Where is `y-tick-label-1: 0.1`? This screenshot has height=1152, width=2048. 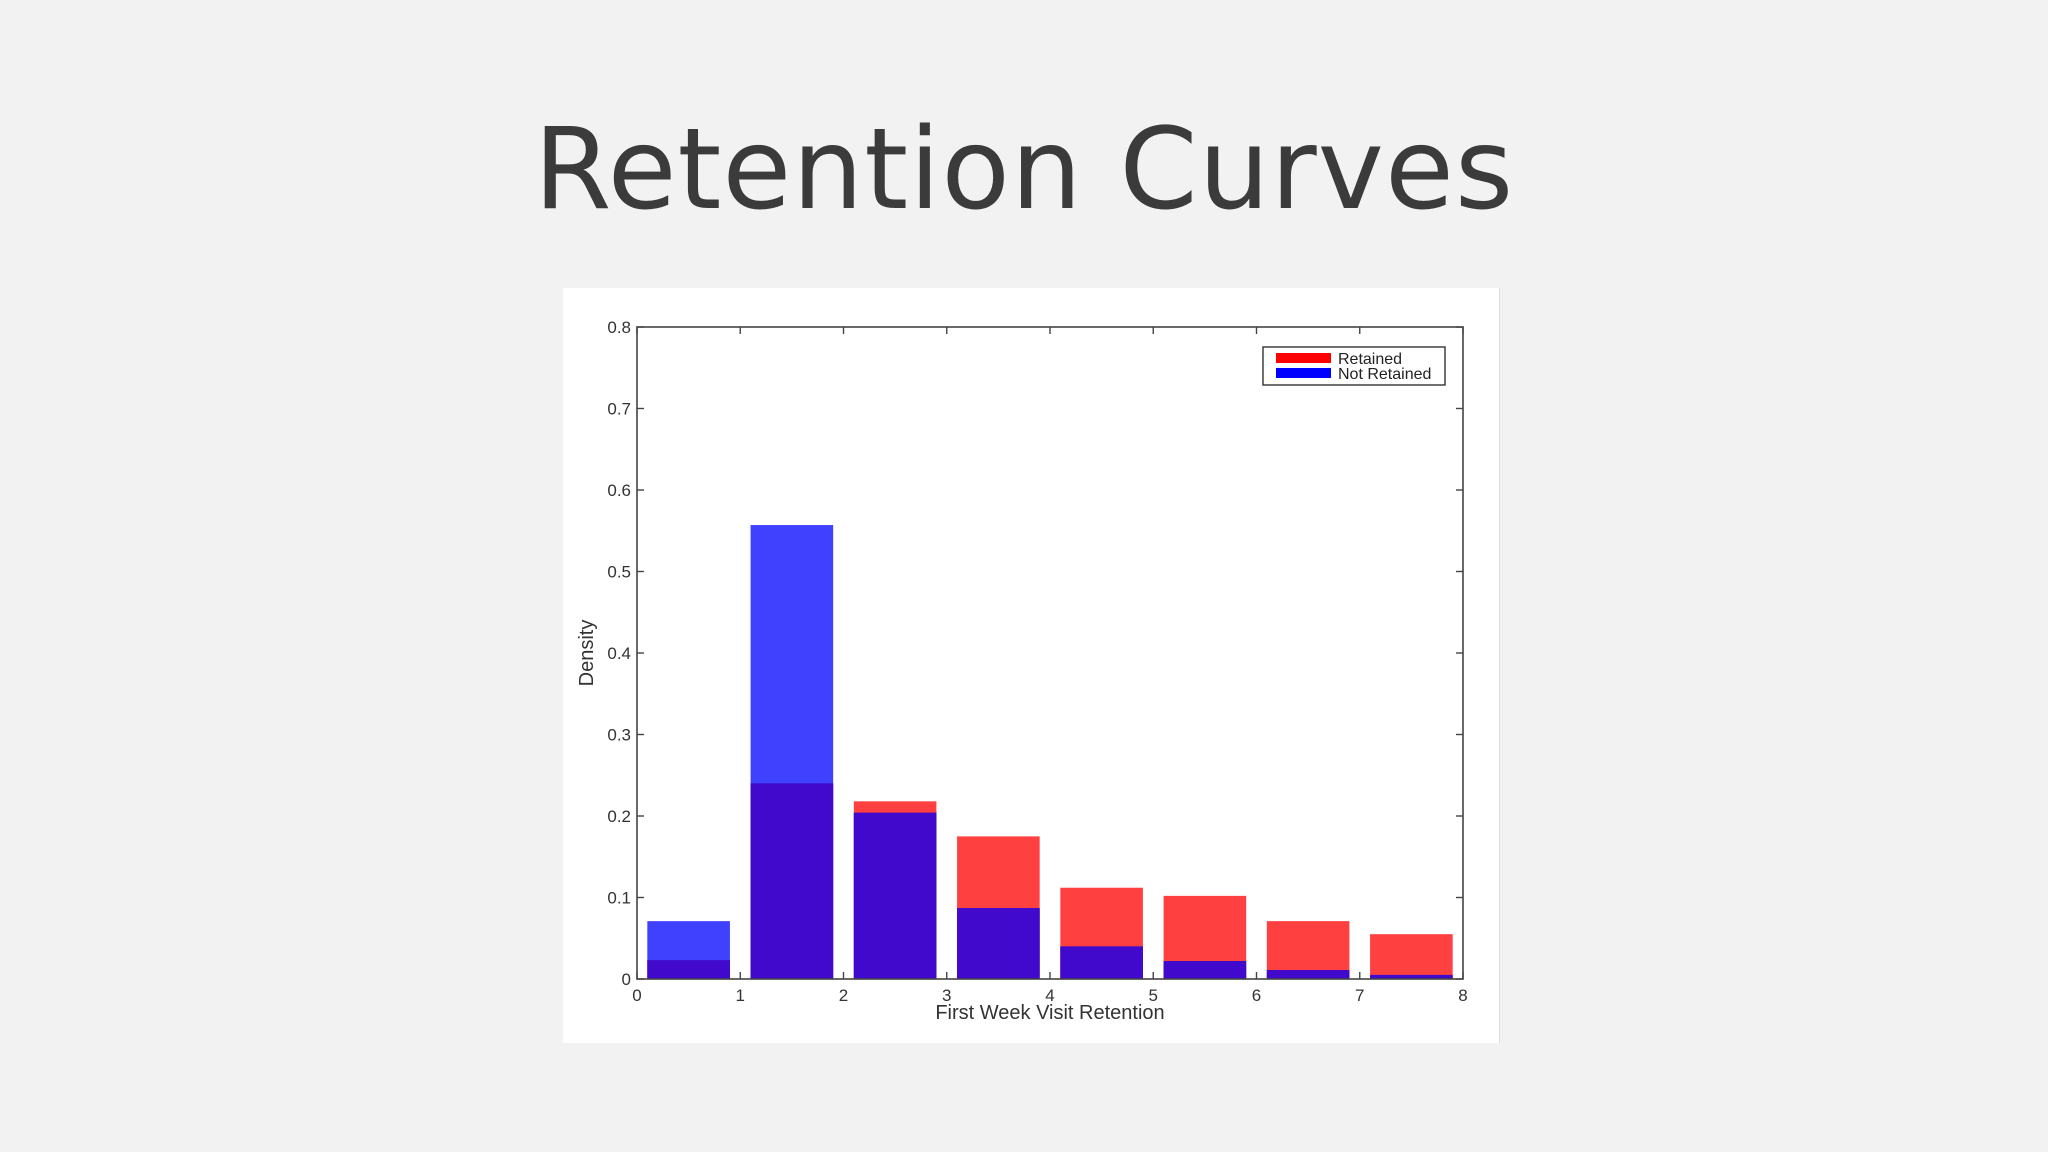
y-tick-label-1: 0.1 is located at coordinates (619, 898).